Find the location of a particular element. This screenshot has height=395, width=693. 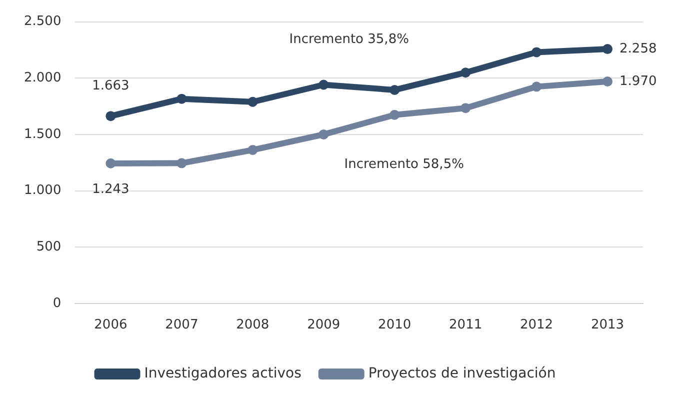

data-label: 1.970 is located at coordinates (638, 81).